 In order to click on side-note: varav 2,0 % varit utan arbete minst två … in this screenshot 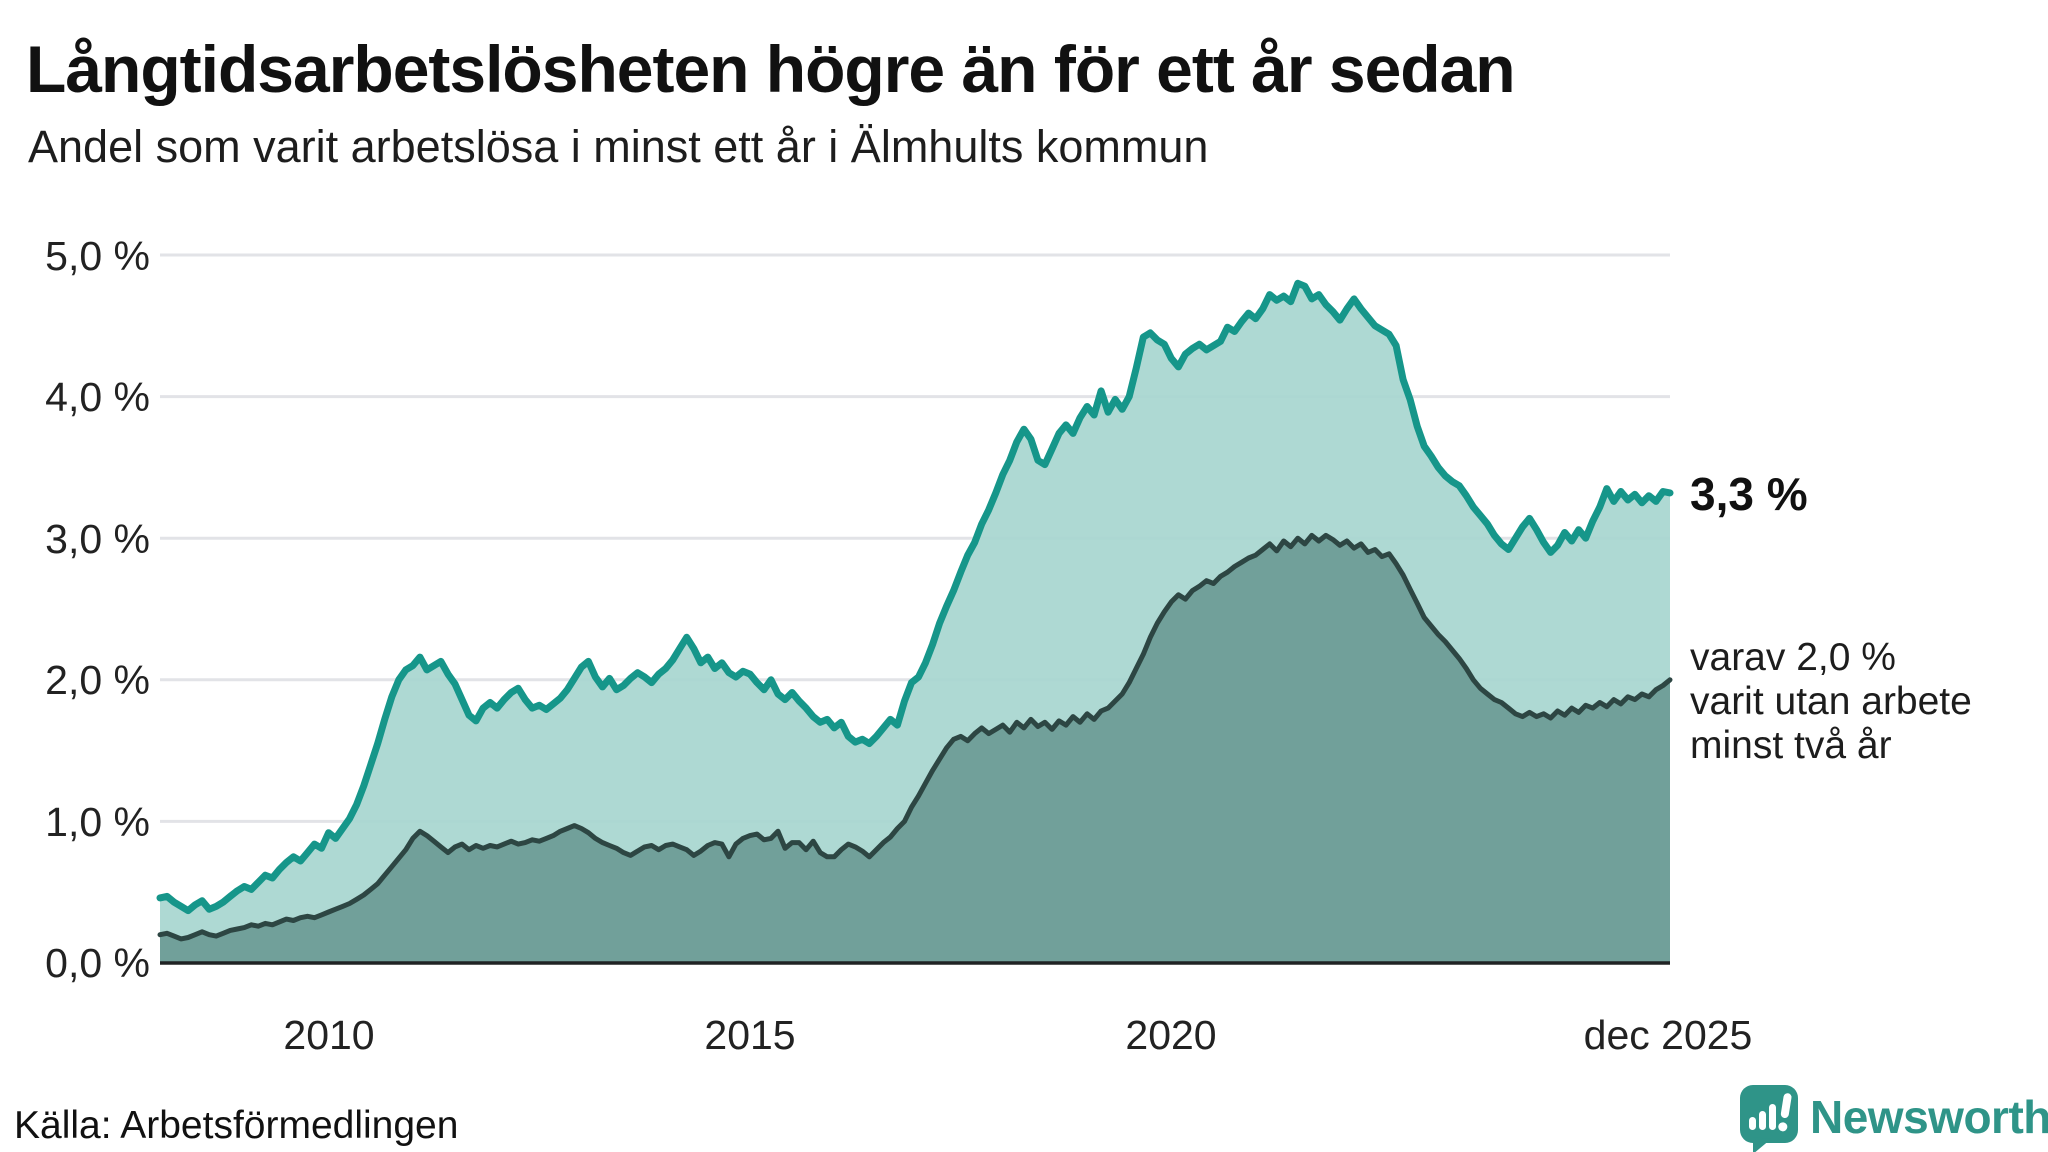, I will do `click(1831, 701)`.